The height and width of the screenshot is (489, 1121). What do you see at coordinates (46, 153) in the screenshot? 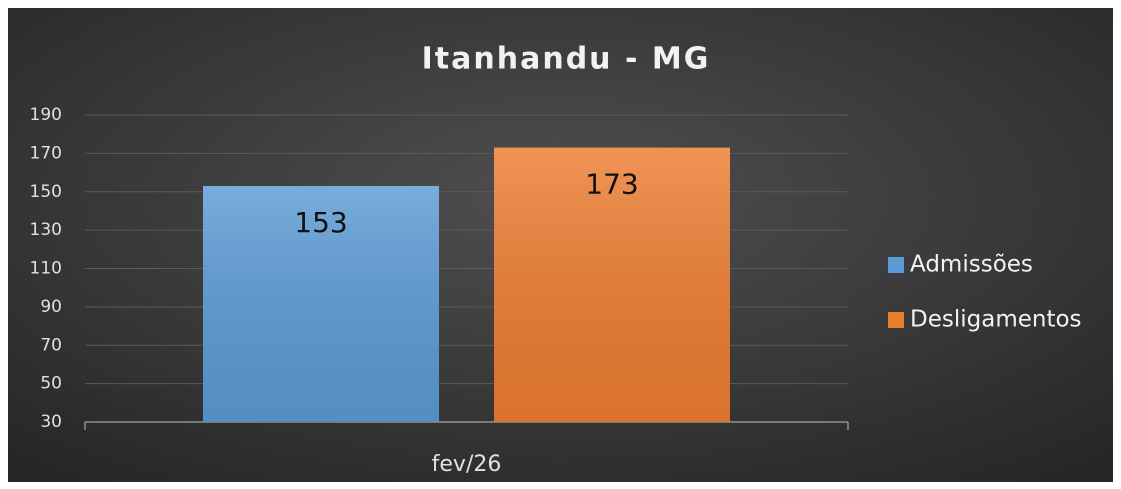
I see `y-tick-label: 170` at bounding box center [46, 153].